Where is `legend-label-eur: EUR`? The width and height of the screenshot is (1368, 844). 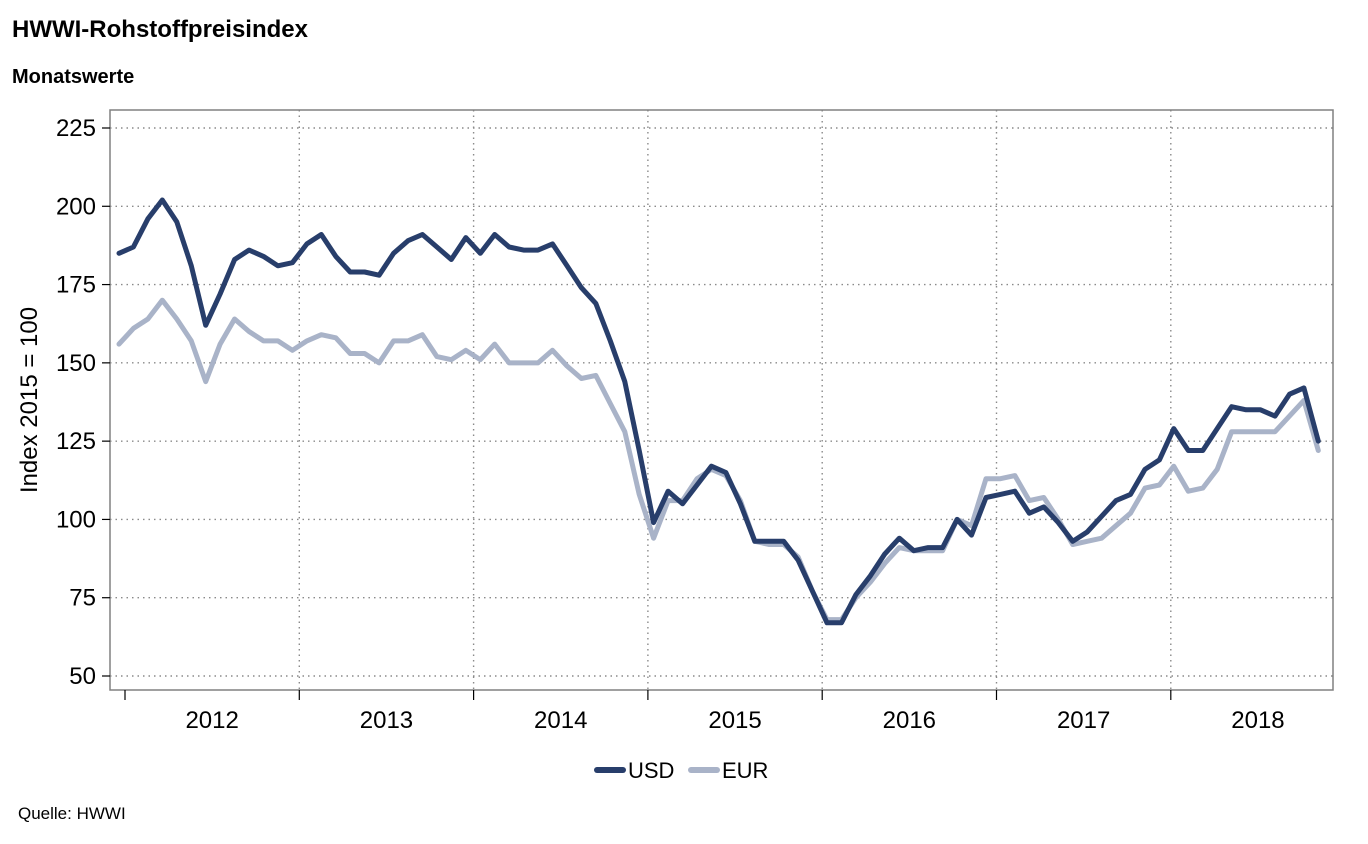 legend-label-eur: EUR is located at coordinates (745, 770).